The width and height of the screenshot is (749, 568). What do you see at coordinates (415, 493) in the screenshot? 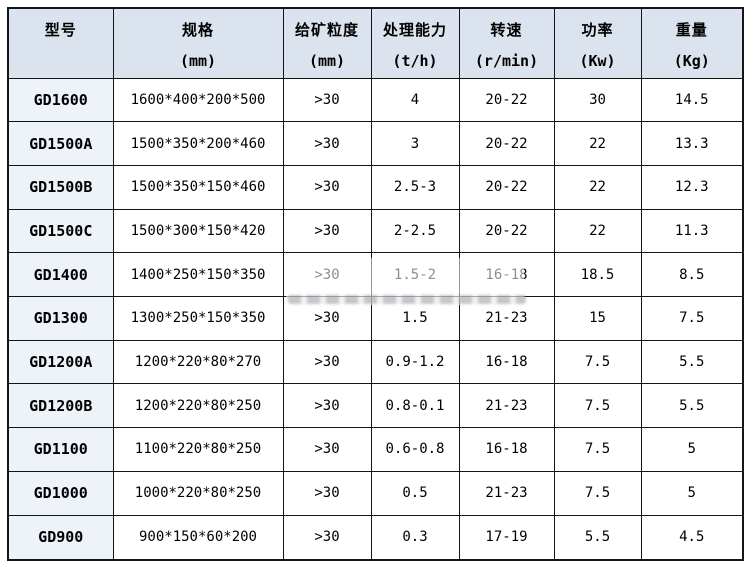
I see `capacity-cell: 0.5` at bounding box center [415, 493].